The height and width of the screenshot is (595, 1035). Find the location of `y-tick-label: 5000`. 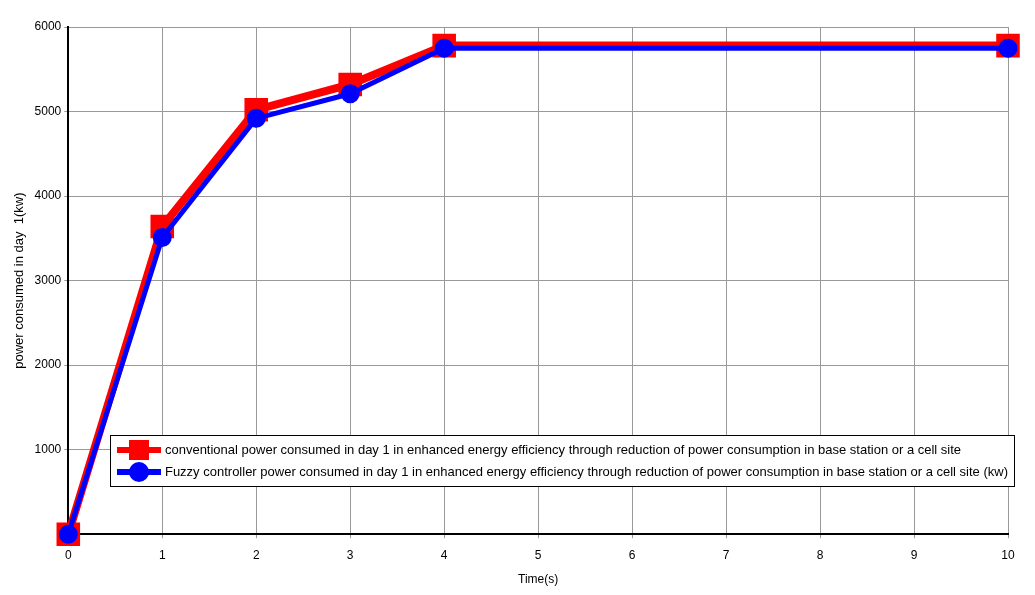

y-tick-label: 5000 is located at coordinates (48, 110).